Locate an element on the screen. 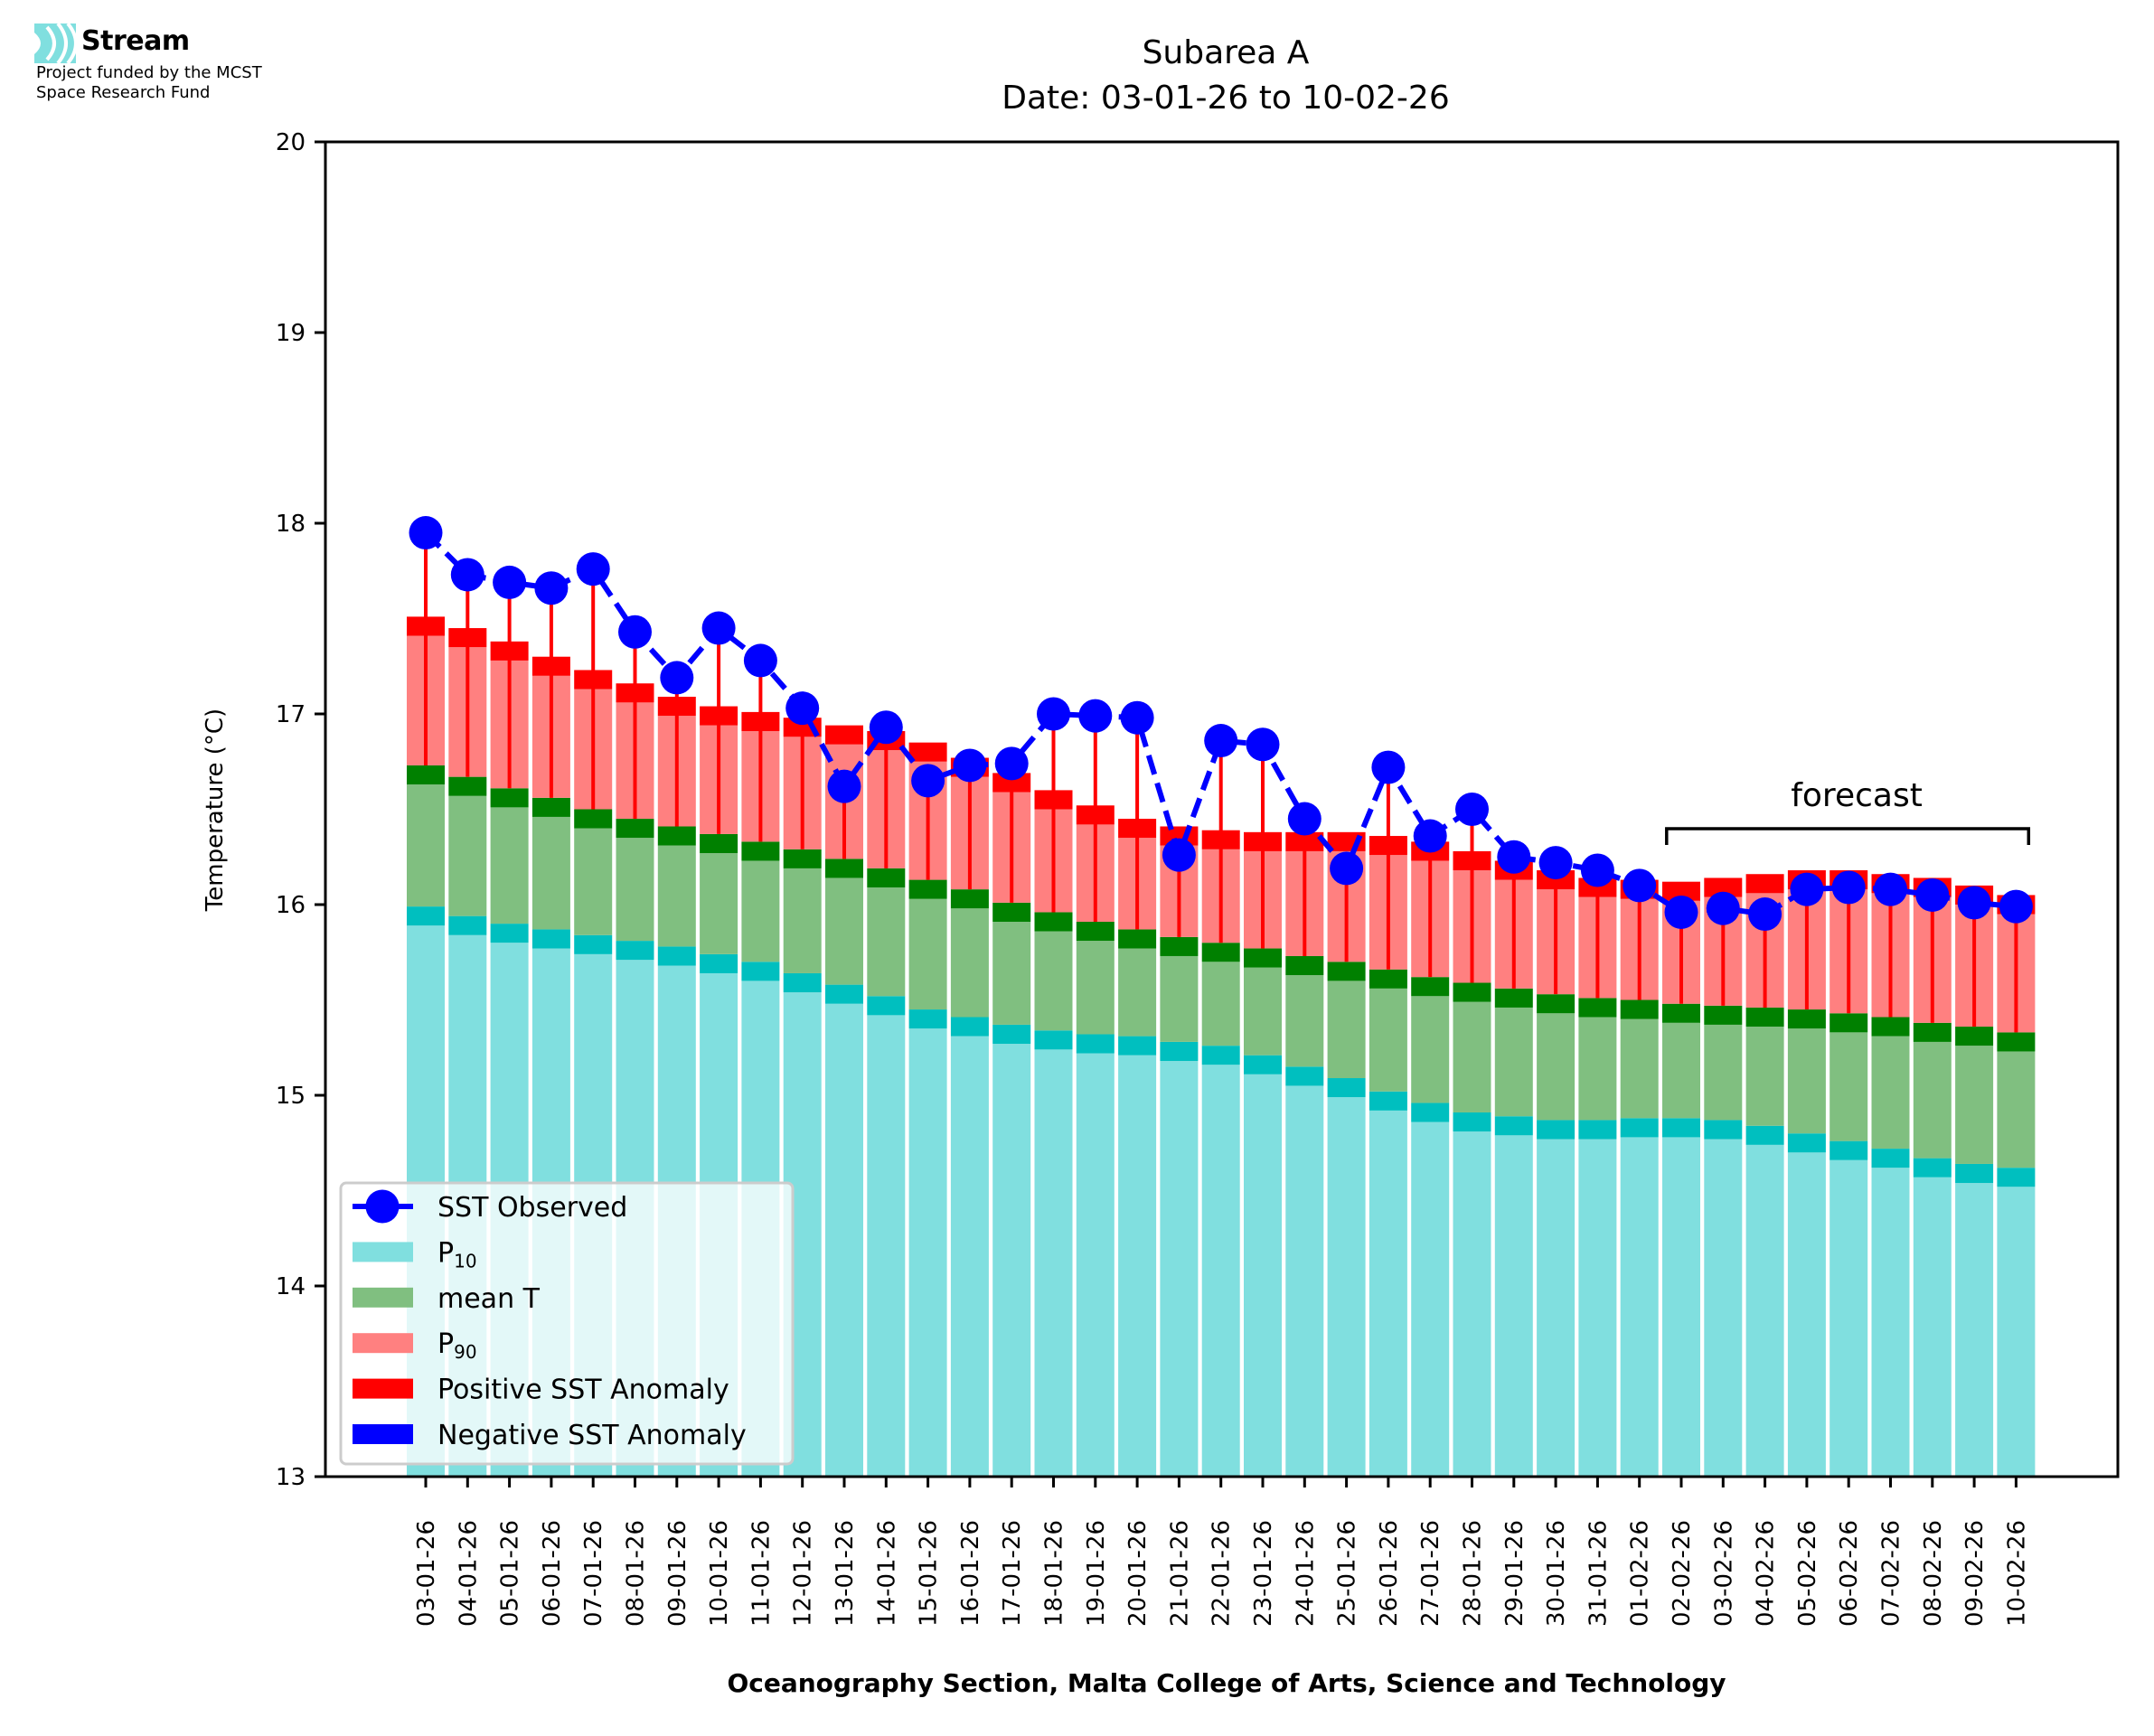 This screenshot has height=1736, width=2154. x-tick-label: 30-01-26 is located at coordinates (1556, 1574).